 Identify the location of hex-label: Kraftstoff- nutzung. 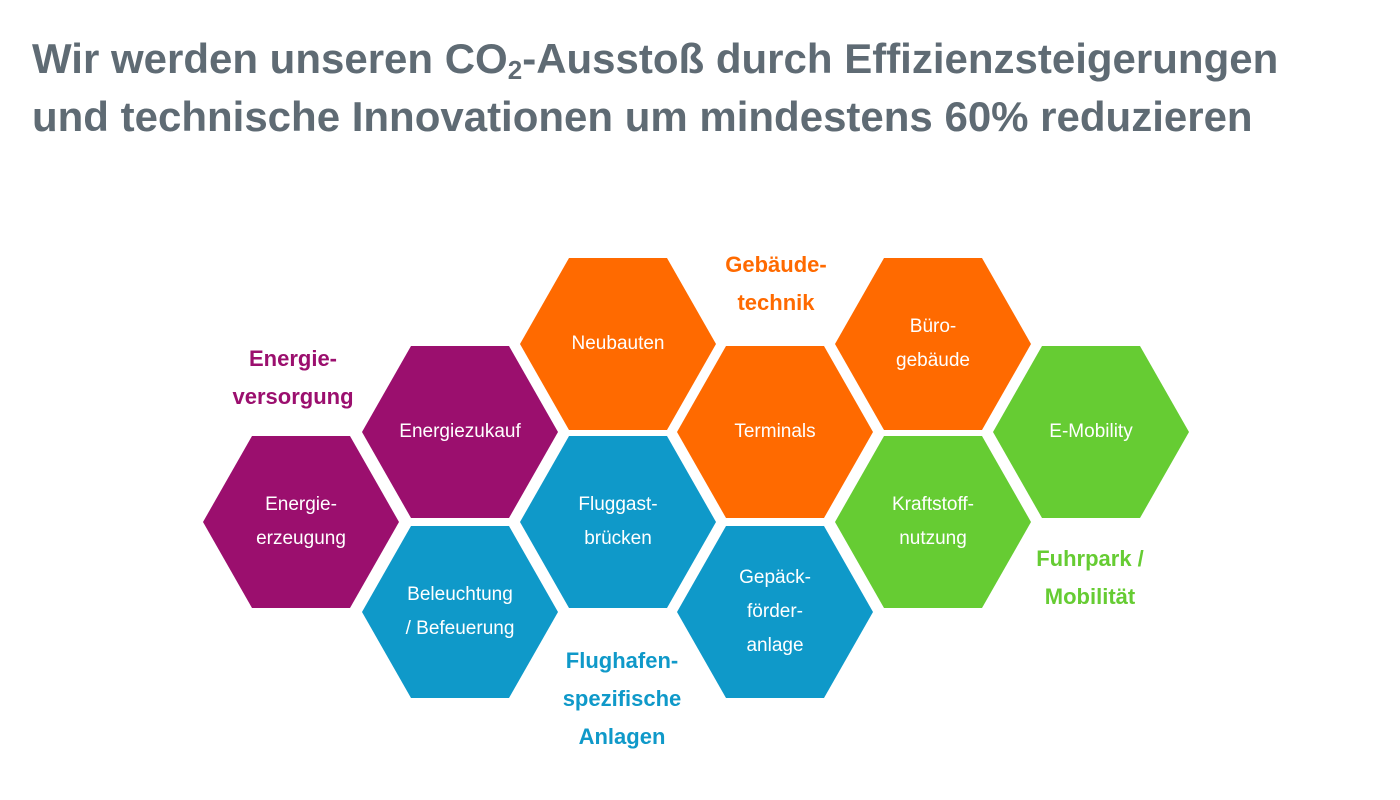
(932, 521).